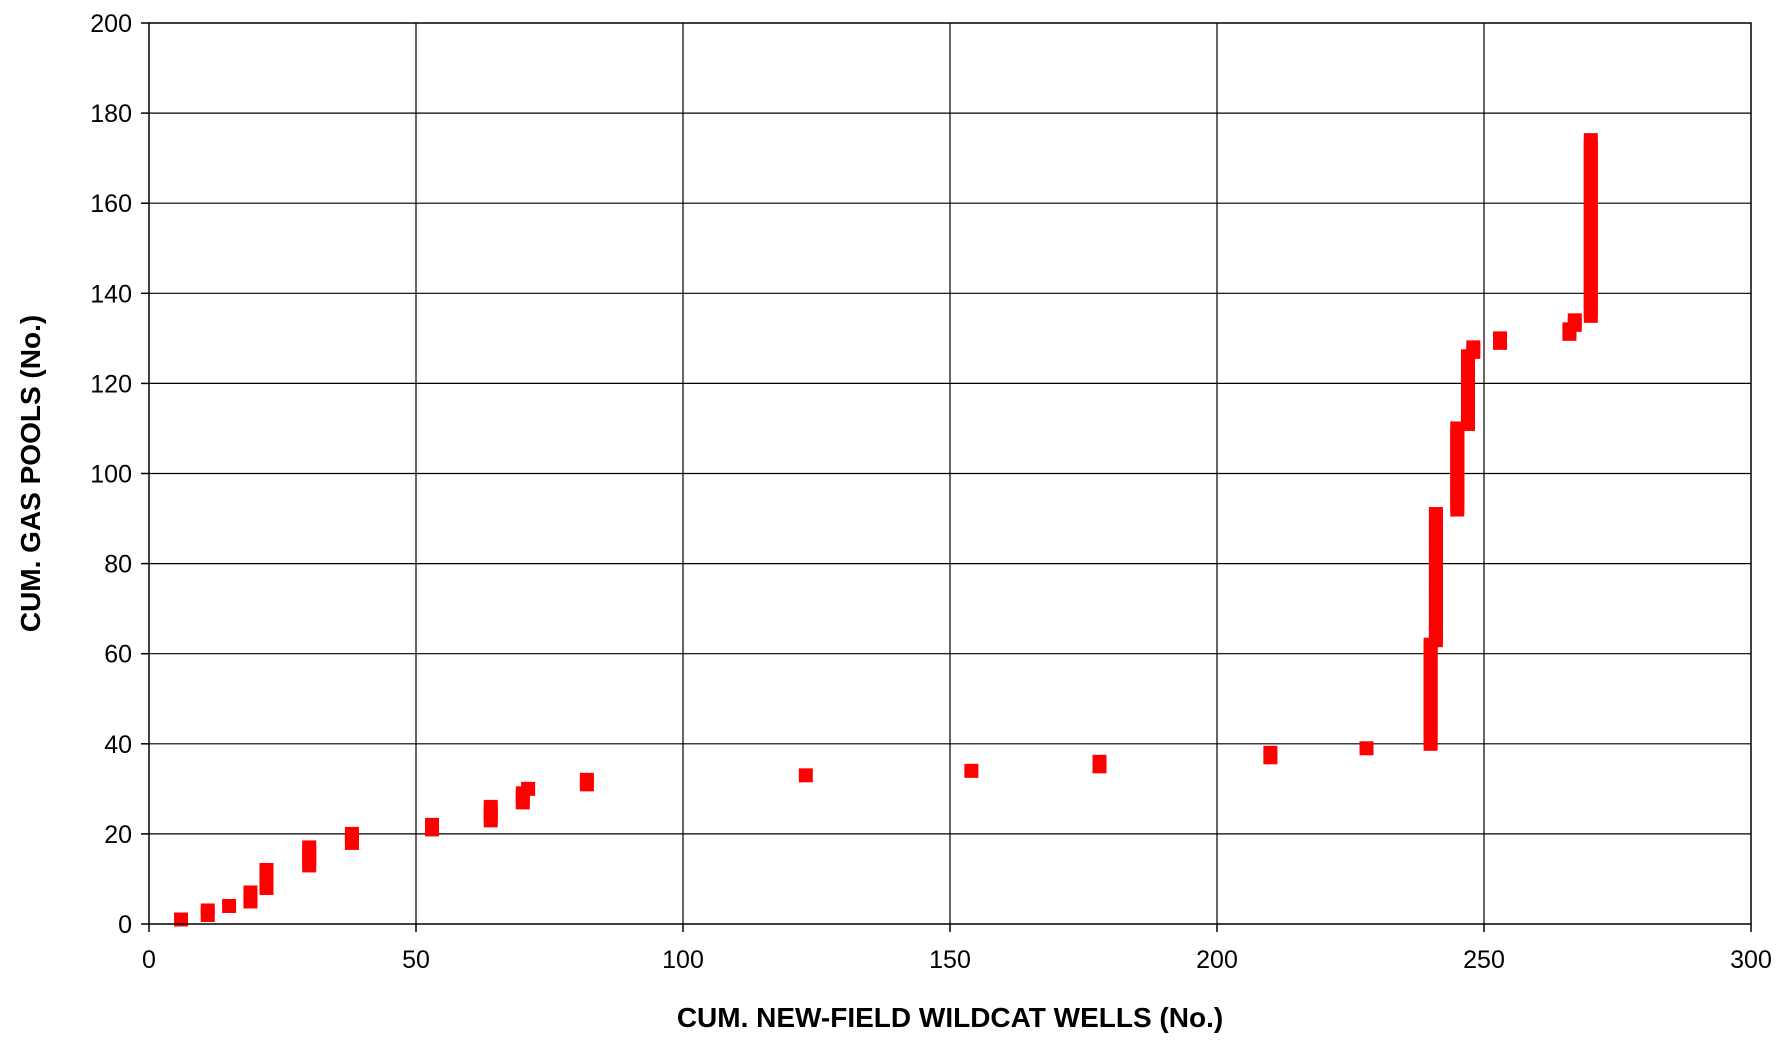 Image resolution: width=1777 pixels, height=1045 pixels. What do you see at coordinates (118, 655) in the screenshot?
I see `y-tick-label: 60` at bounding box center [118, 655].